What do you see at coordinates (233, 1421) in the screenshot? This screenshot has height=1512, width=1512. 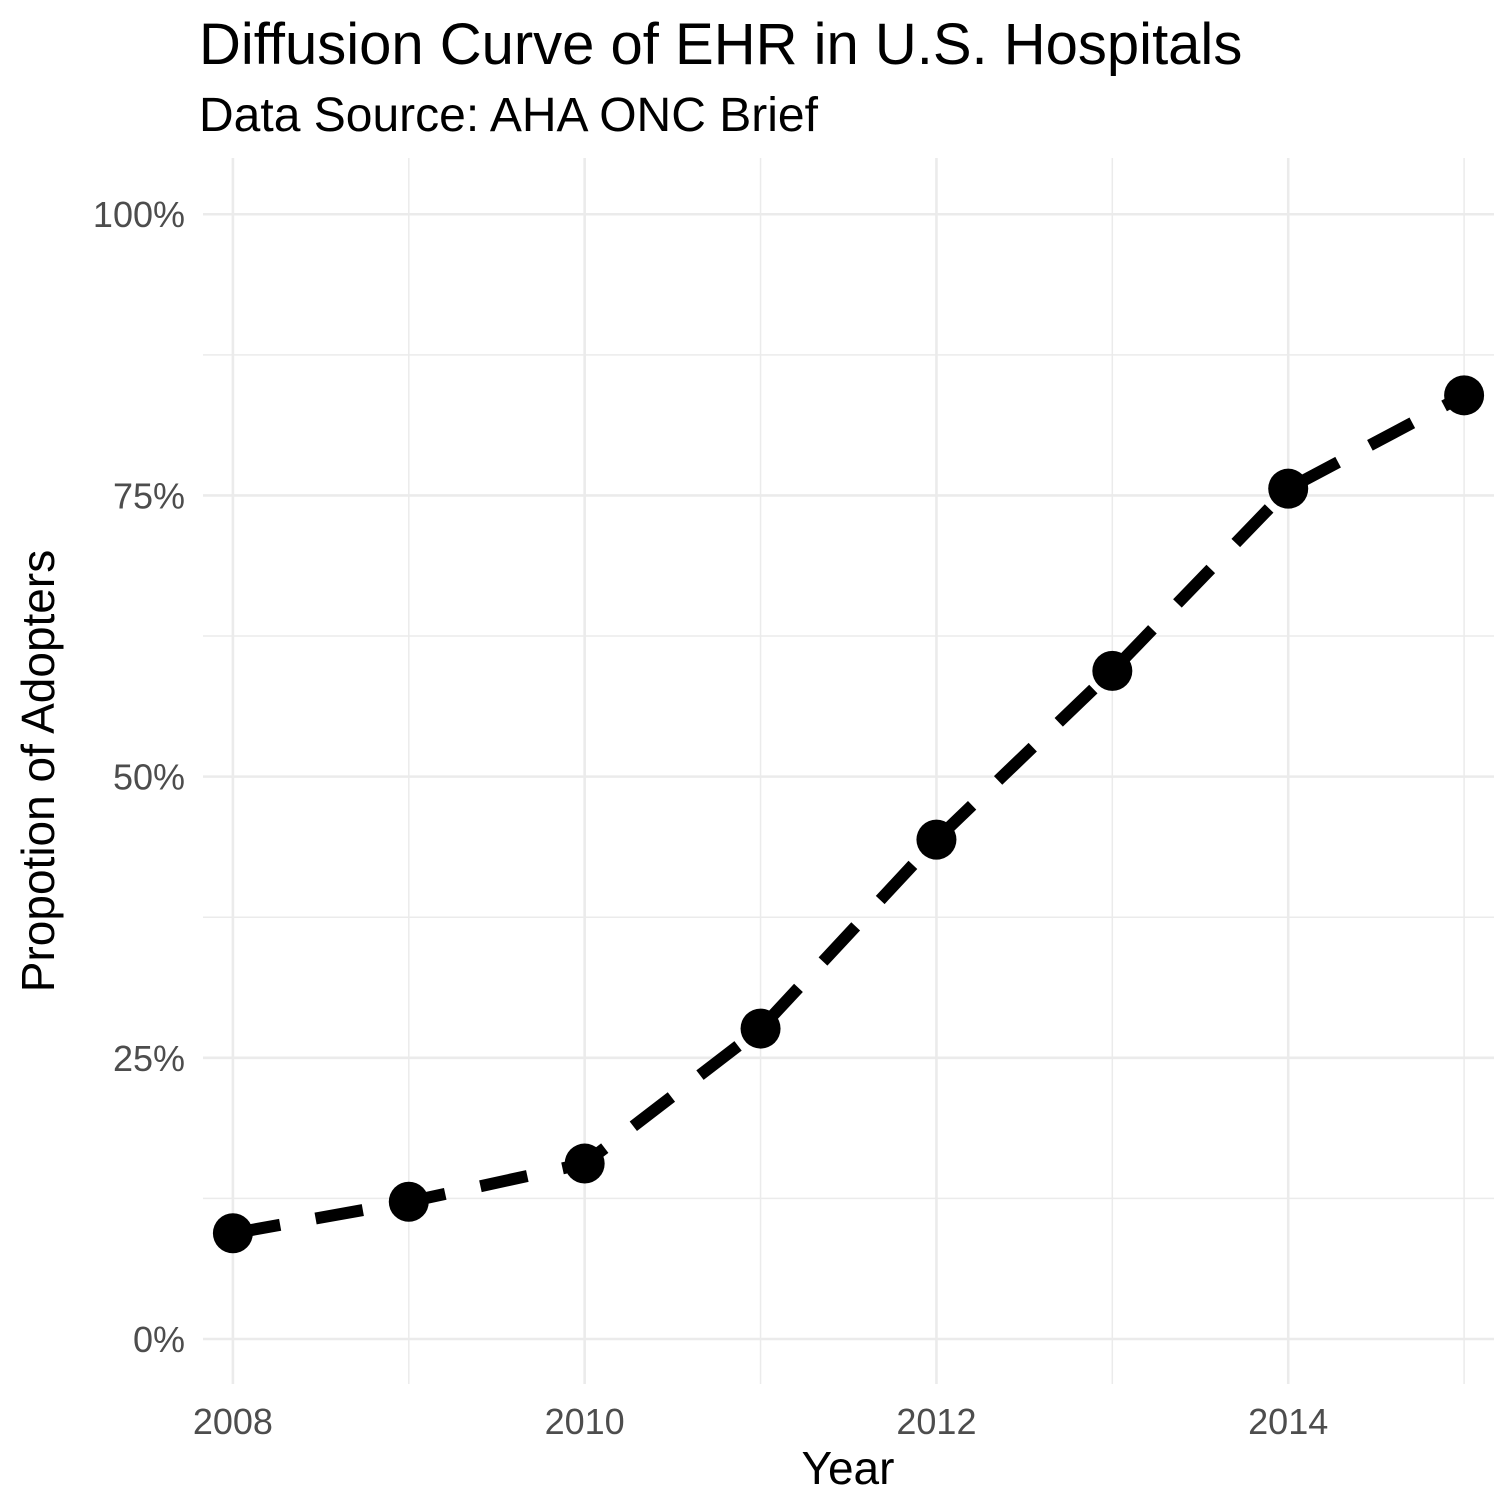 I see `x-tick-label: 2008` at bounding box center [233, 1421].